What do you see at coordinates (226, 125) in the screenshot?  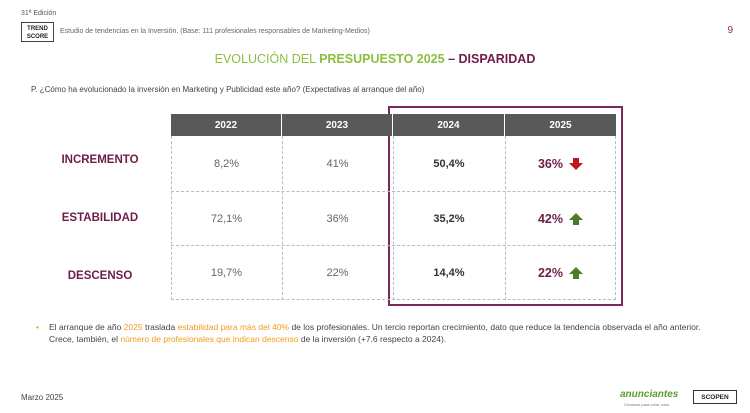 I see `column-header-2022: 2022` at bounding box center [226, 125].